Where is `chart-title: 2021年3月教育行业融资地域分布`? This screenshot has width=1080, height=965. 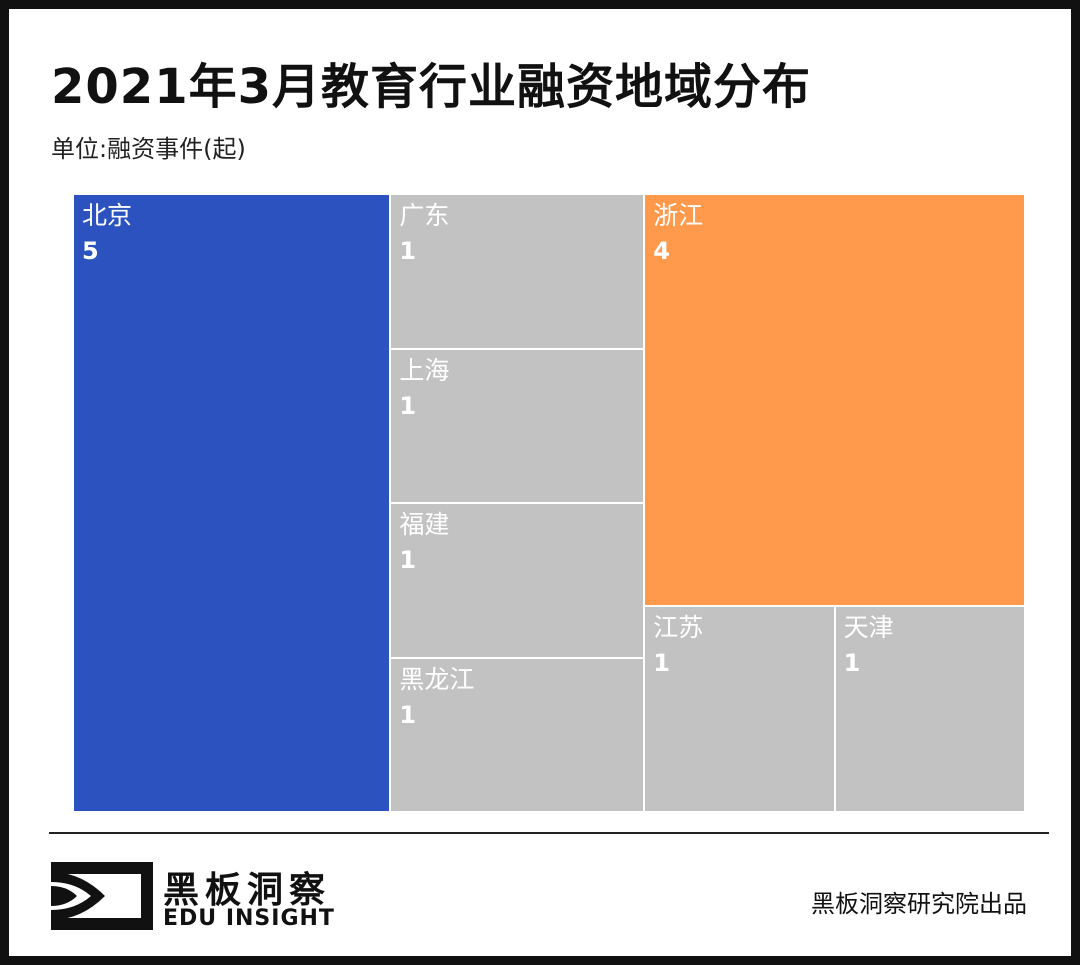 chart-title: 2021年3月教育行业融资地域分布 is located at coordinates (431, 87).